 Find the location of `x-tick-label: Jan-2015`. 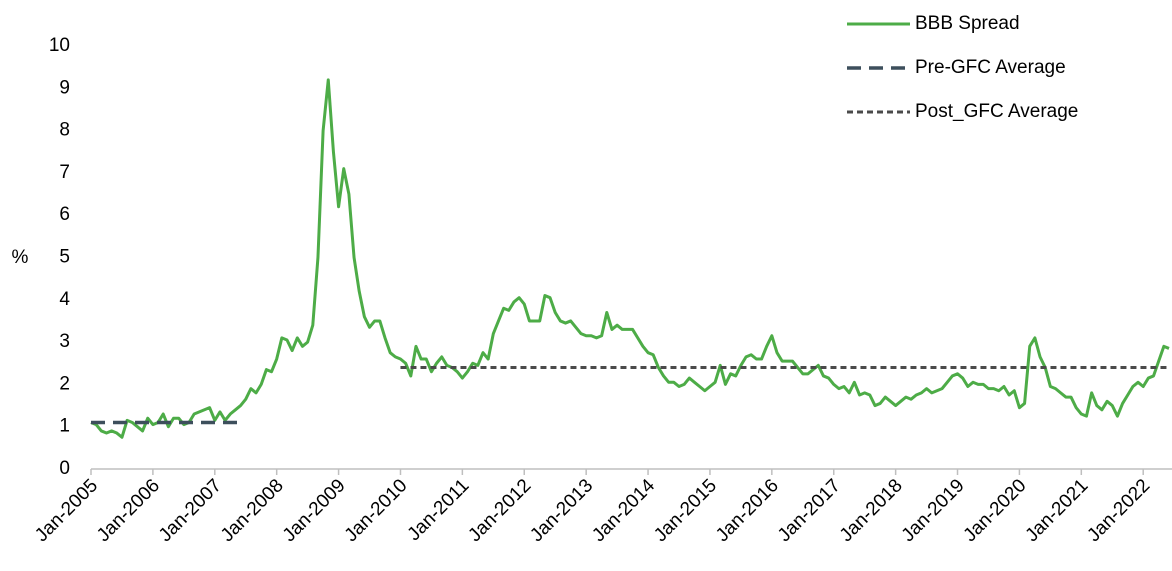

x-tick-label: Jan-2015 is located at coordinates (685, 510).